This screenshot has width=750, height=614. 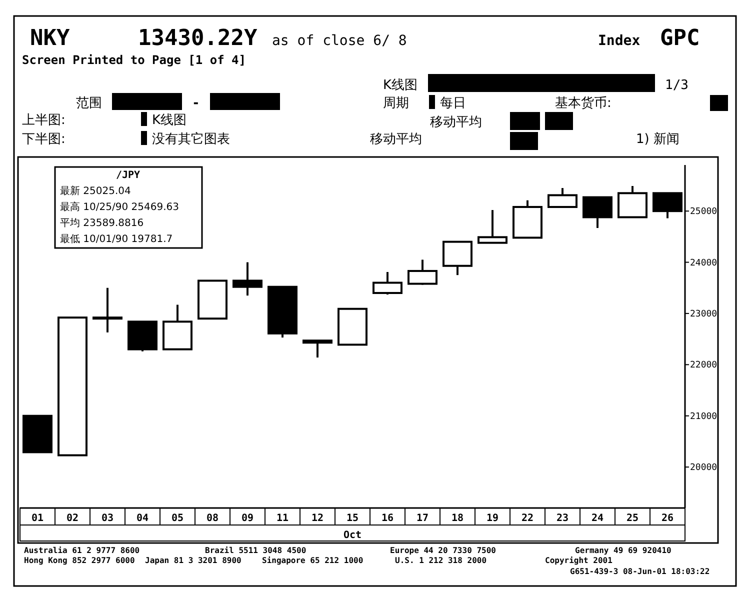 What do you see at coordinates (579, 560) in the screenshot?
I see `text: Copyright 2001` at bounding box center [579, 560].